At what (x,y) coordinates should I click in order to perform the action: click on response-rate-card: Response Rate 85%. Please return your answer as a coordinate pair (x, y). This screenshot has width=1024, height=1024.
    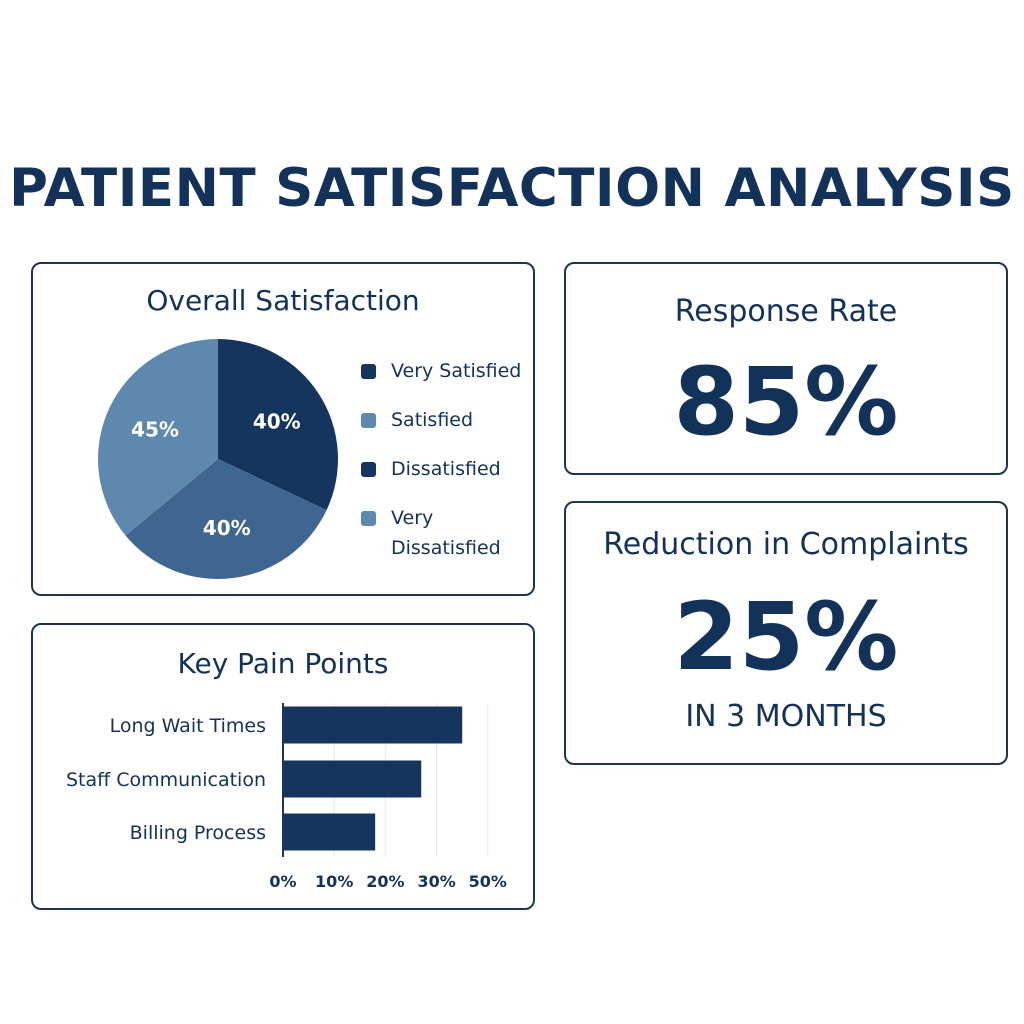
    Looking at the image, I should click on (786, 368).